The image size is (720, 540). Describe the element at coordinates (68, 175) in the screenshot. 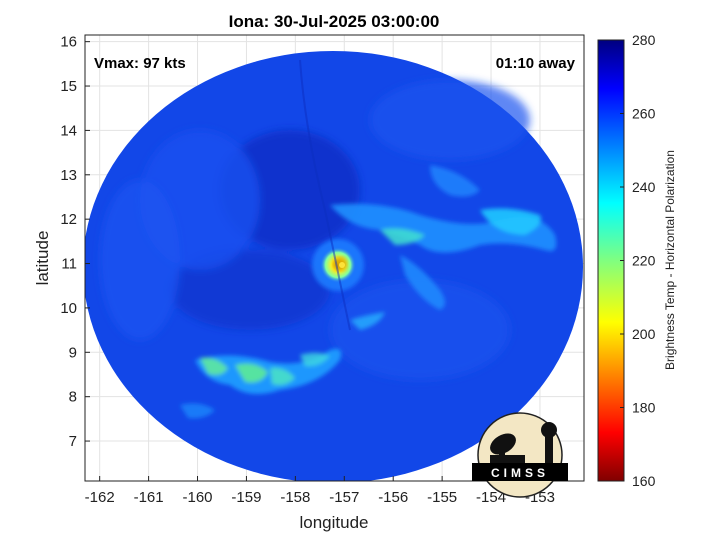

I see `y-tick-label: 13` at that location.